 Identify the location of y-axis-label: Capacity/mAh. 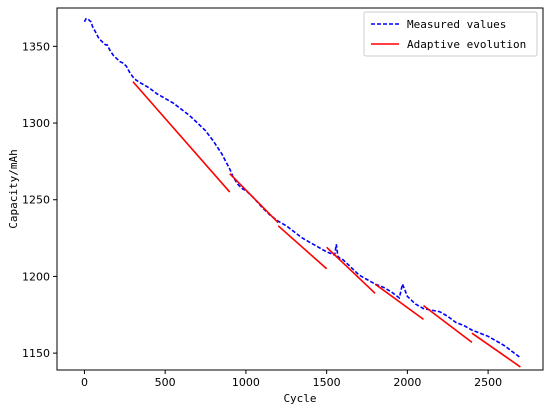
(13, 188).